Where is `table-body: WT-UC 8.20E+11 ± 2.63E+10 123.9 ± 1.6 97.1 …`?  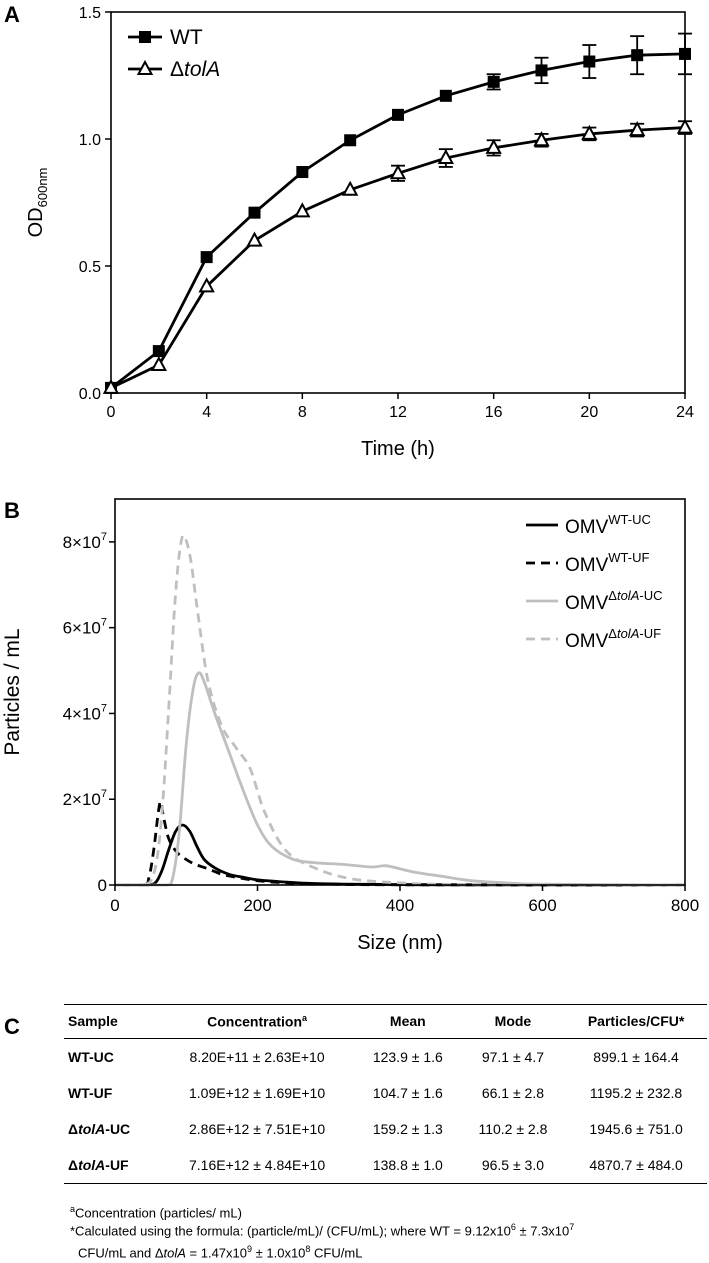 table-body: WT-UC 8.20E+11 ± 2.63E+10 123.9 ± 1.6 97.1 … is located at coordinates (385, 1111).